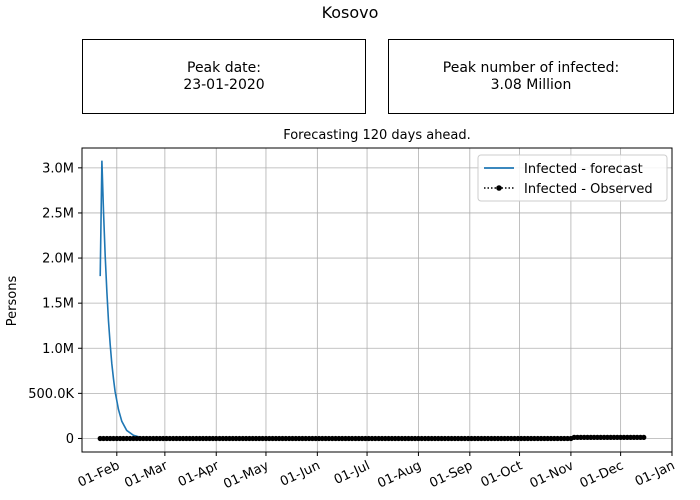  I want to click on x-tick-label: 01-Jan, so click(655, 473).